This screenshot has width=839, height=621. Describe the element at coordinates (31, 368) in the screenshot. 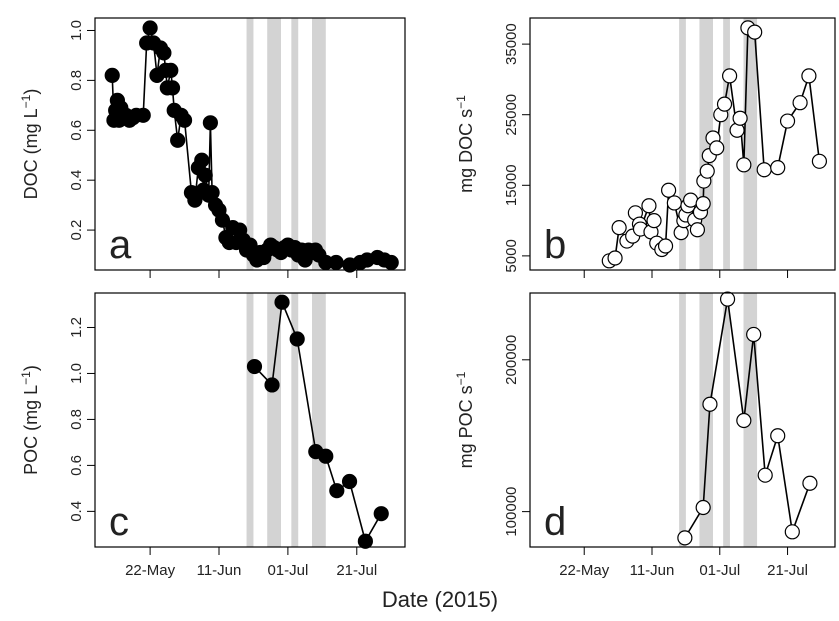

I see `y-axis-title-part: )` at that location.